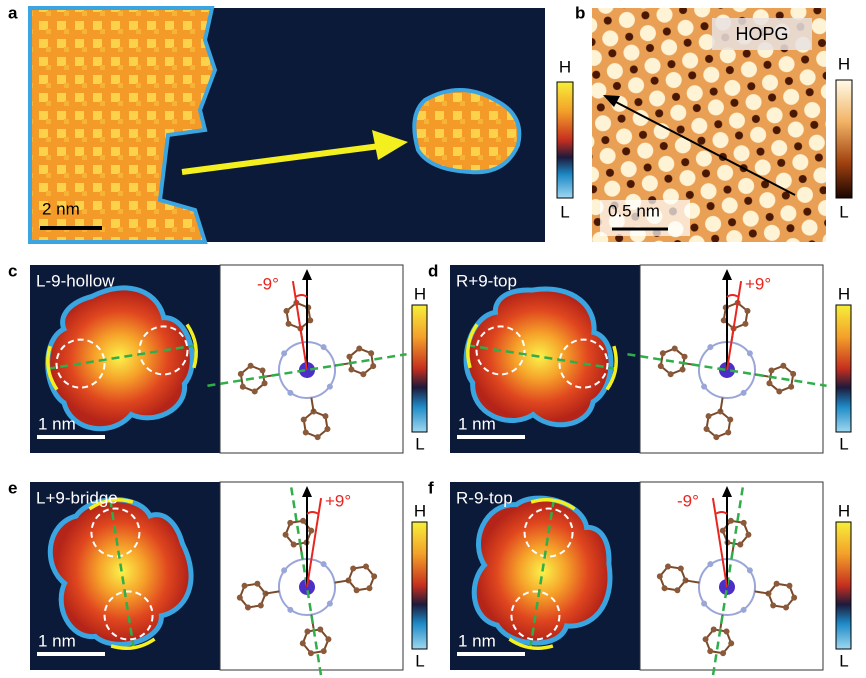 This screenshot has width=866, height=678. Describe the element at coordinates (75, 280) in the screenshot. I see `panel-title: L-9-hollow` at that location.